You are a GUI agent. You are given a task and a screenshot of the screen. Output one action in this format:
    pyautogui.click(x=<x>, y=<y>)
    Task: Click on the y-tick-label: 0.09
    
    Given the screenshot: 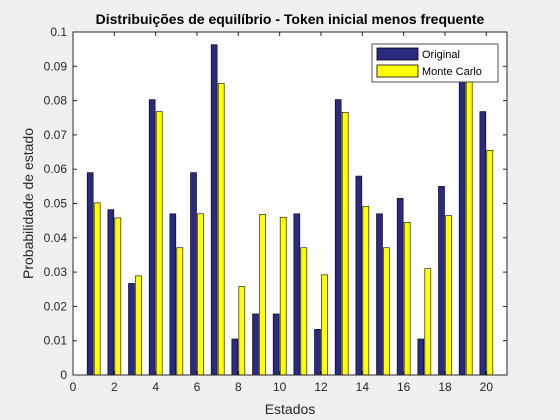 What is the action you would take?
    pyautogui.click(x=56, y=66)
    